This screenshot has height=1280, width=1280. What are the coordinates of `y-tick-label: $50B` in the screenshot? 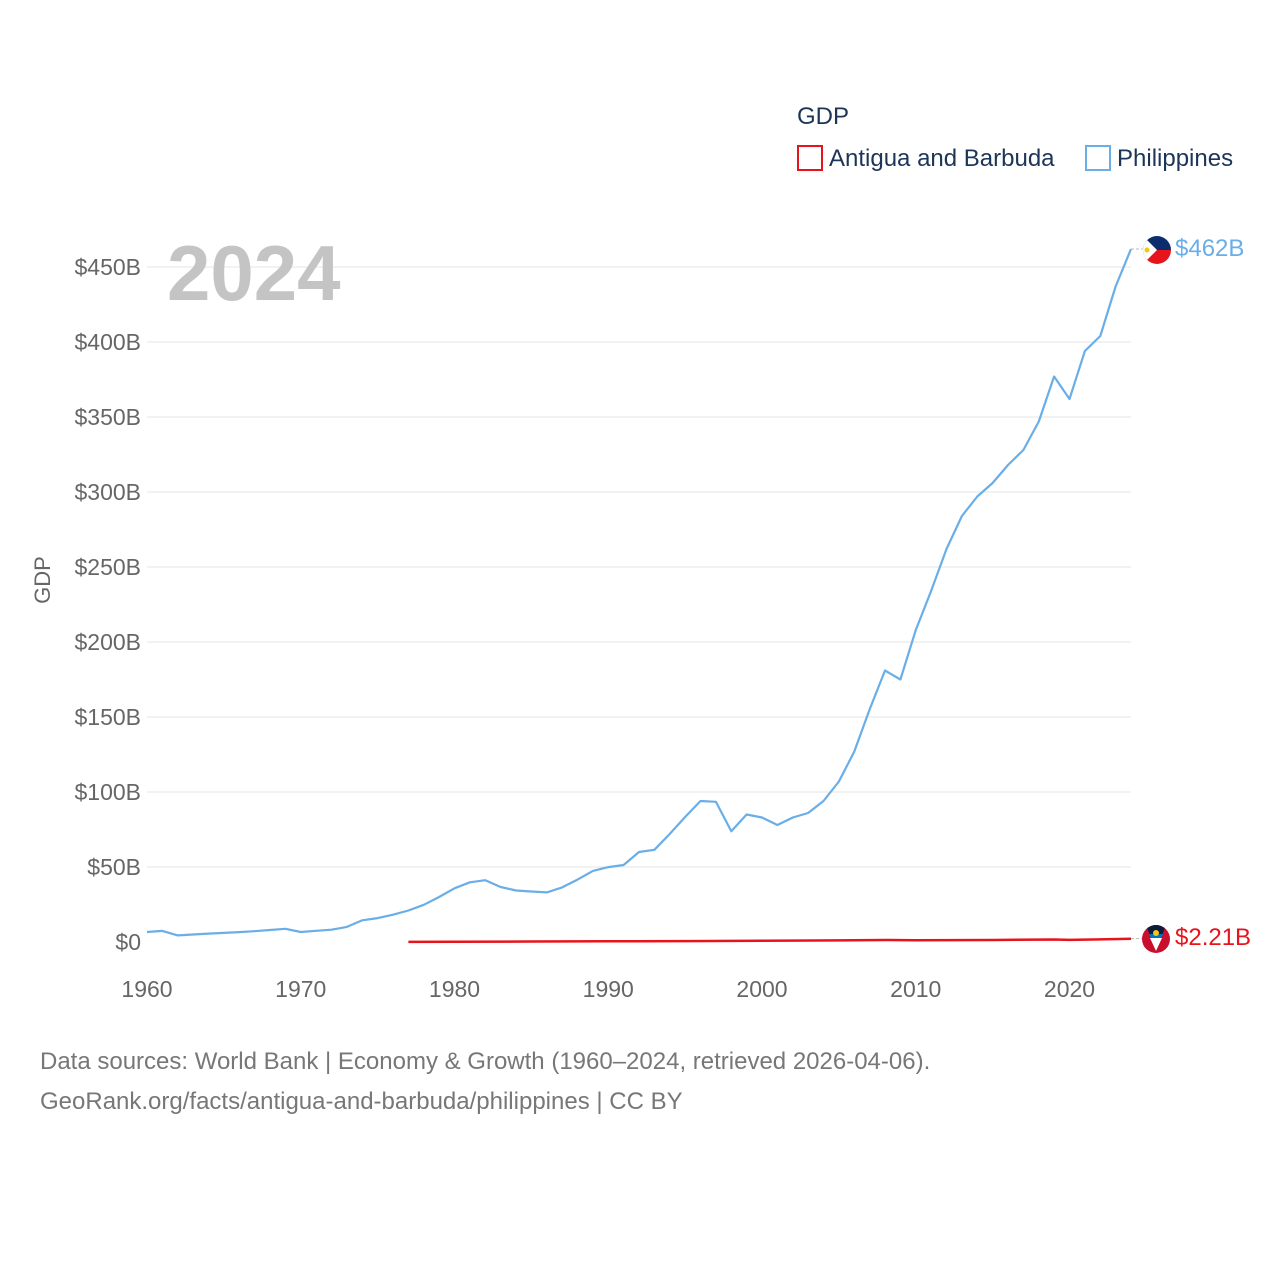 It's located at (114, 867).